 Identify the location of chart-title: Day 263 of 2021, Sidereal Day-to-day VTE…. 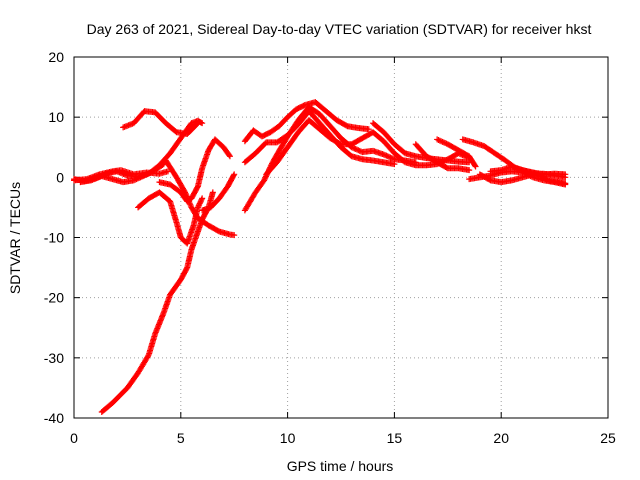
(339, 29).